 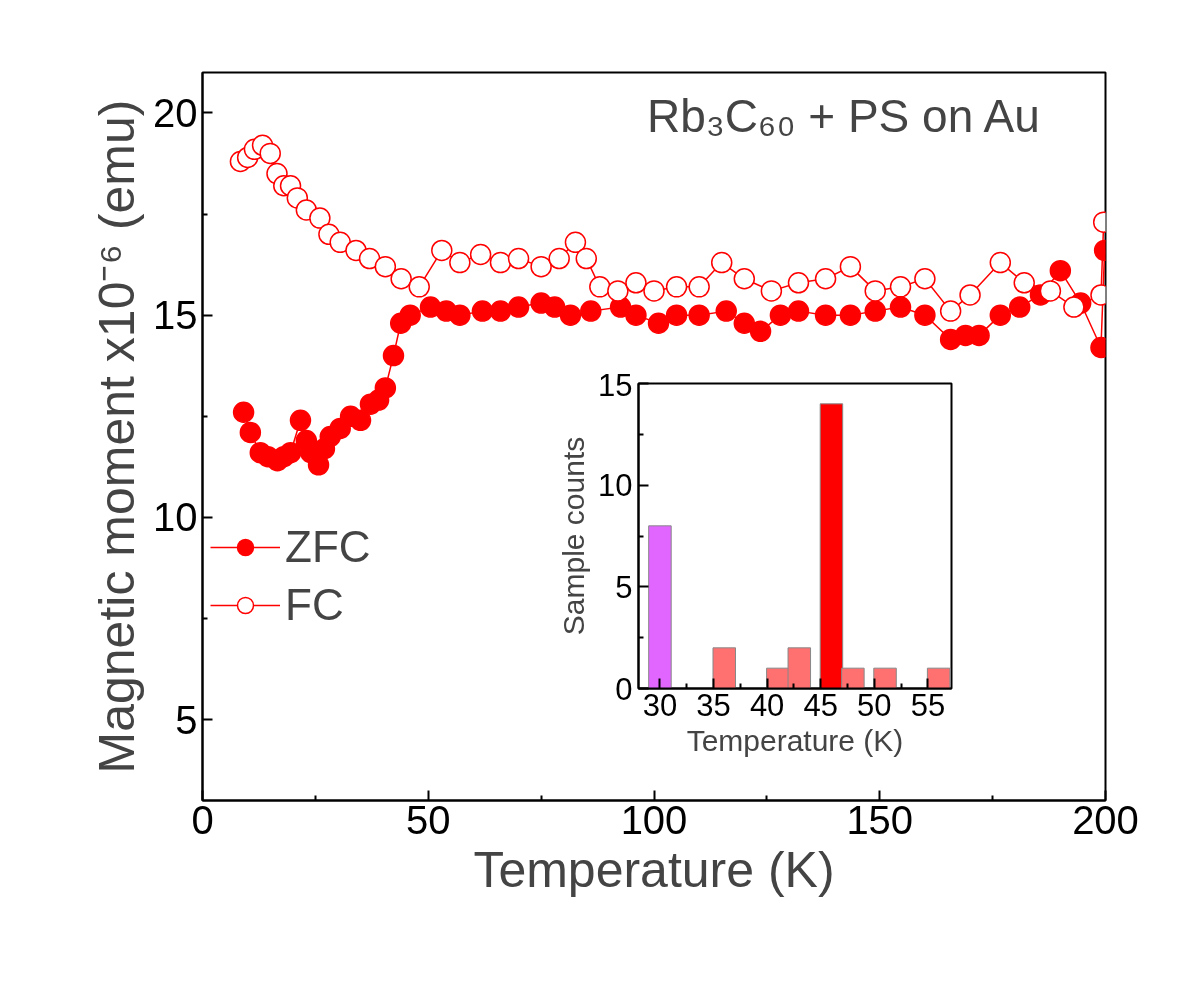 What do you see at coordinates (880, 819) in the screenshot?
I see `x-tick-label: 150` at bounding box center [880, 819].